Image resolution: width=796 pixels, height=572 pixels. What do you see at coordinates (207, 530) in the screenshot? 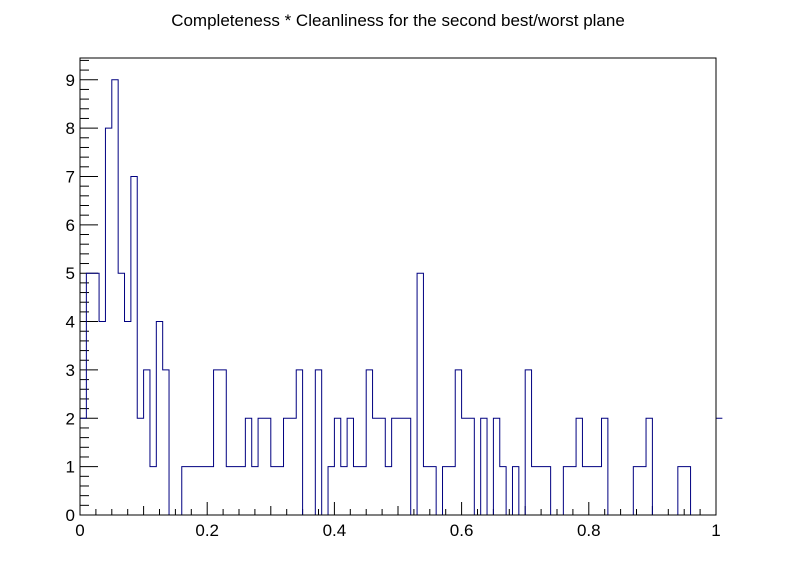
I see `x-tick-label: 0.2` at bounding box center [207, 530].